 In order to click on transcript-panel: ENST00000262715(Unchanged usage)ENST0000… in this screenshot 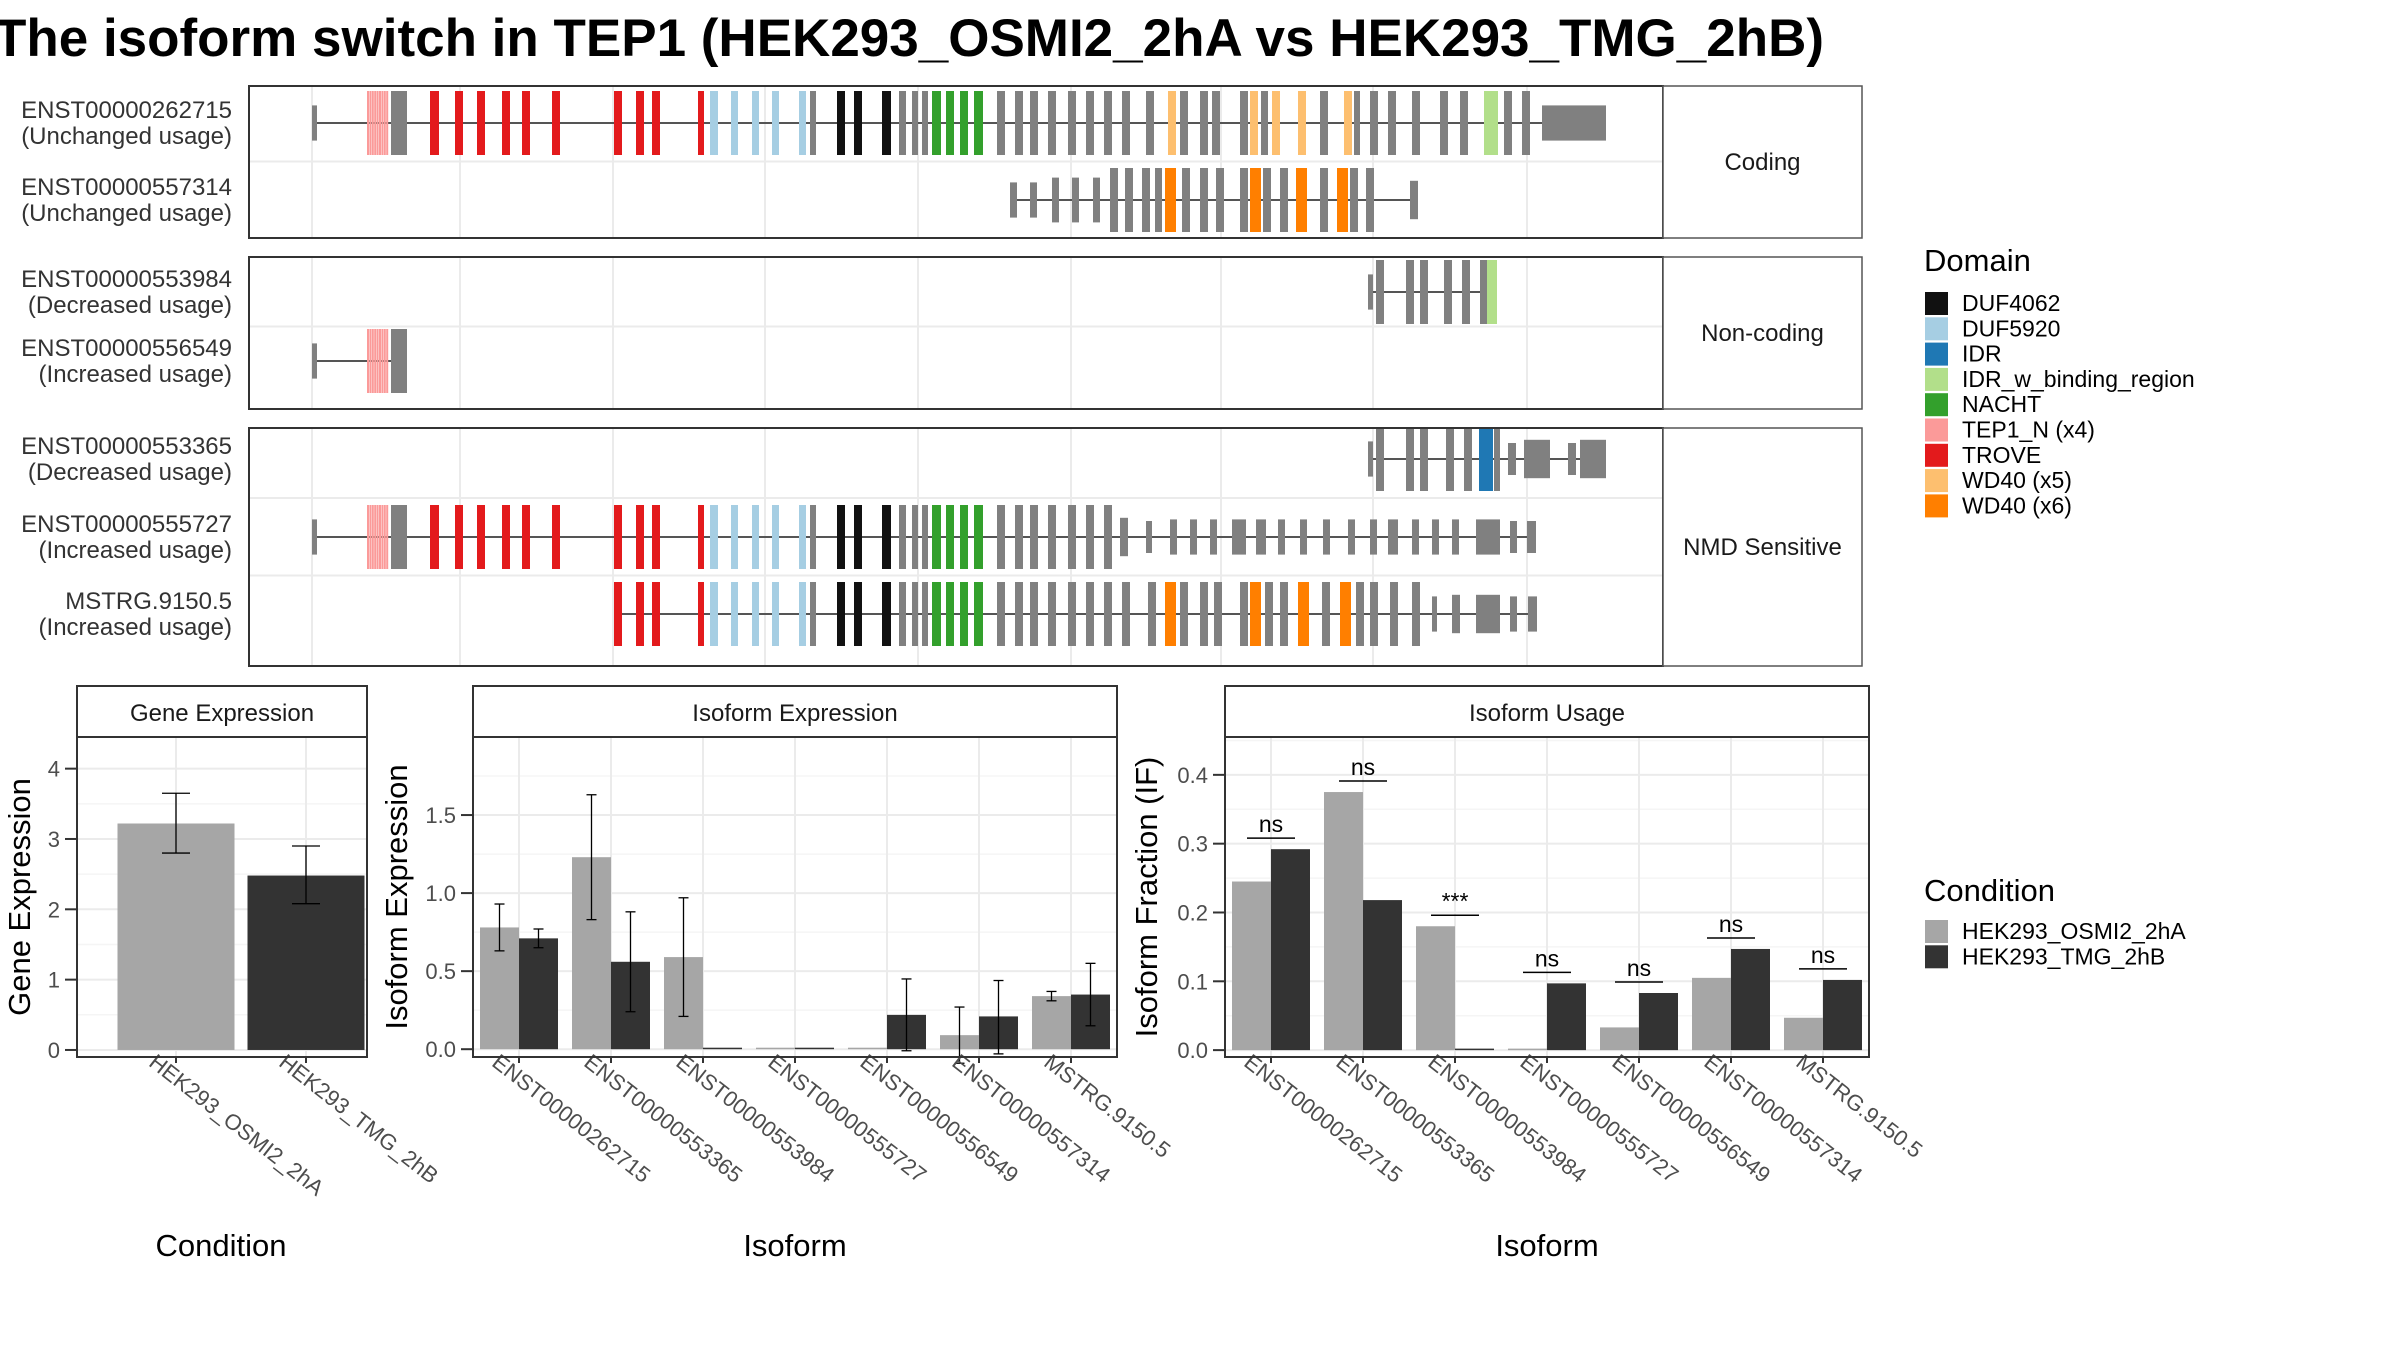, I will do `click(942, 162)`.